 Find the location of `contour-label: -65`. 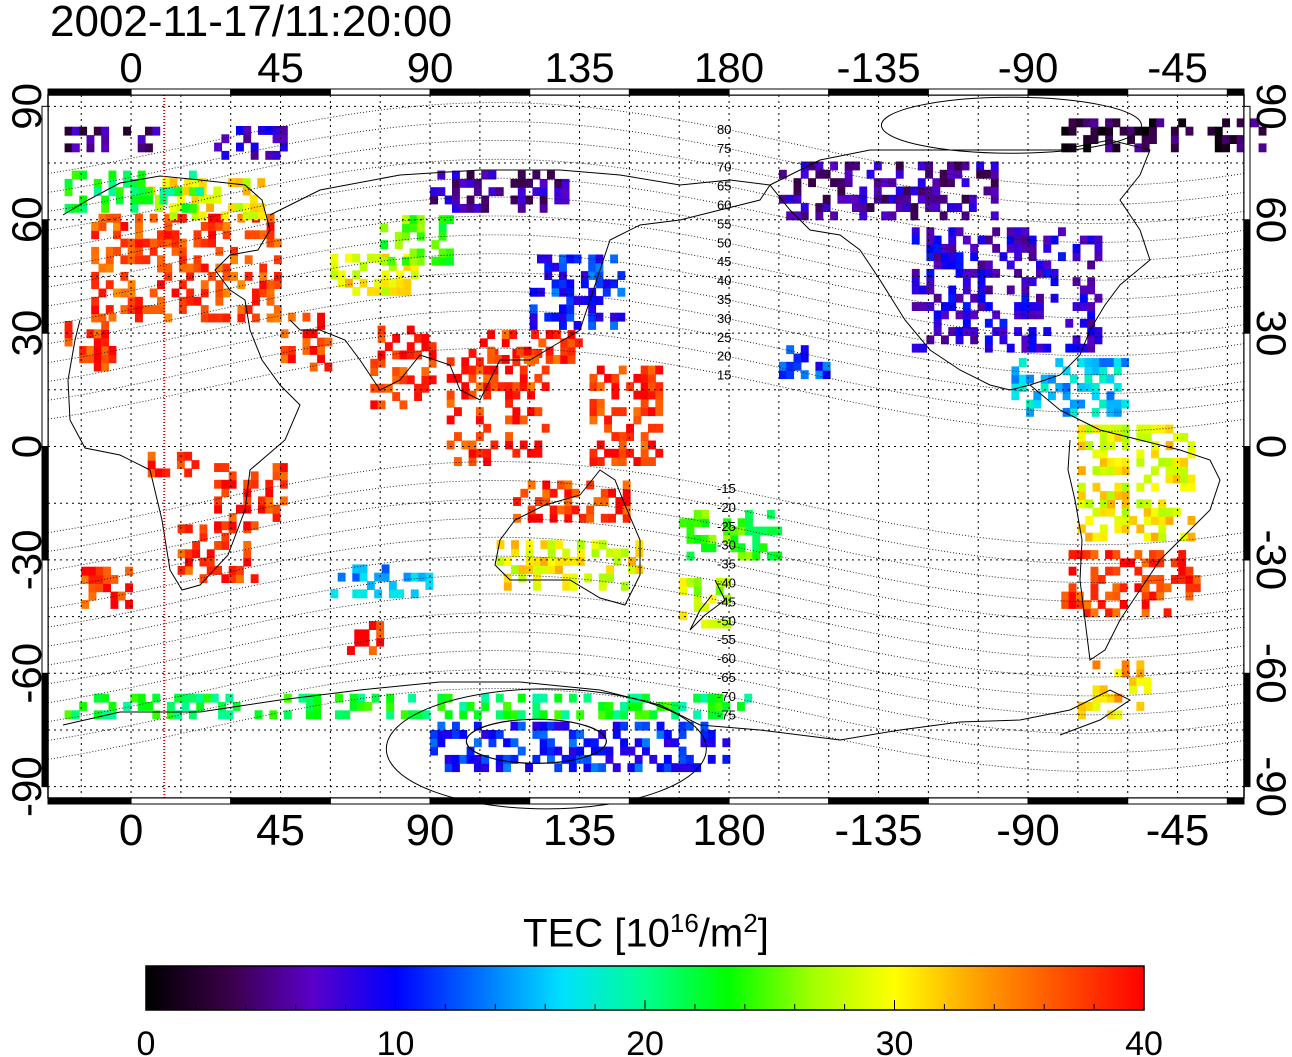

contour-label: -65 is located at coordinates (726, 677).